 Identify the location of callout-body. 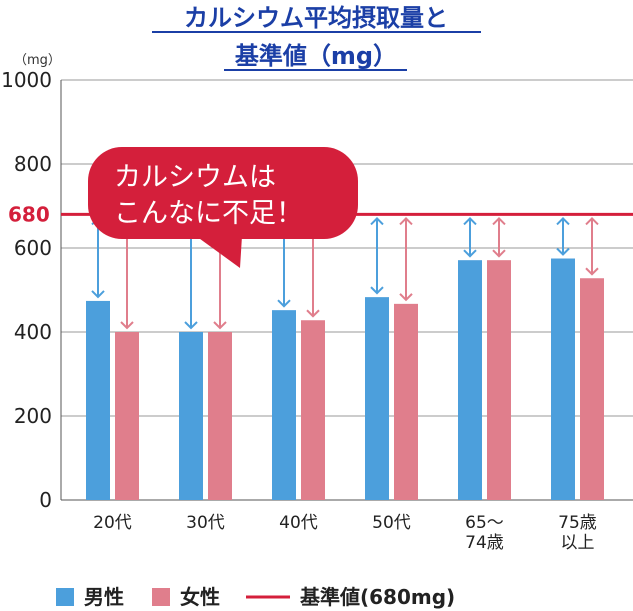
(223, 193).